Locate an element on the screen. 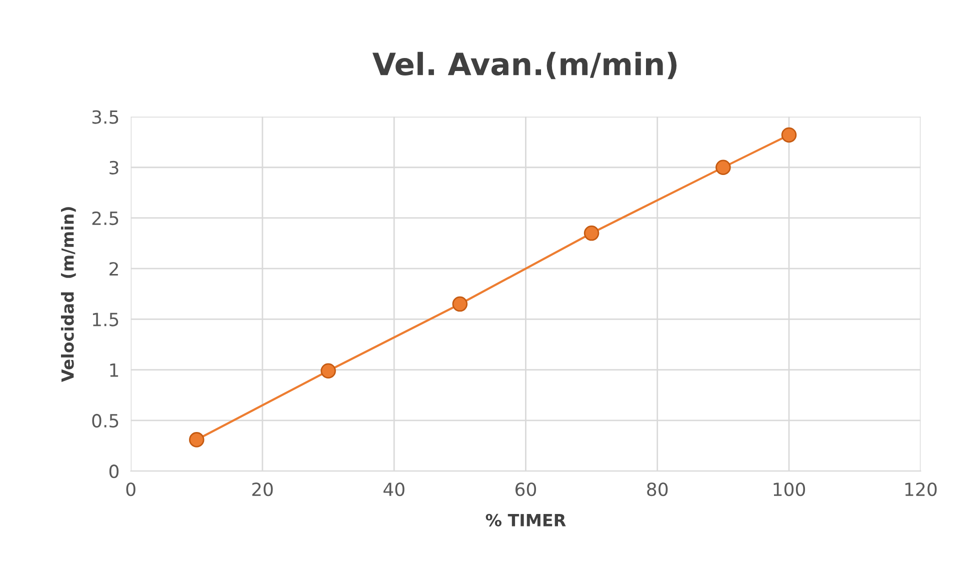 This screenshot has height=578, width=955. y-tick-label: 3 is located at coordinates (114, 167).